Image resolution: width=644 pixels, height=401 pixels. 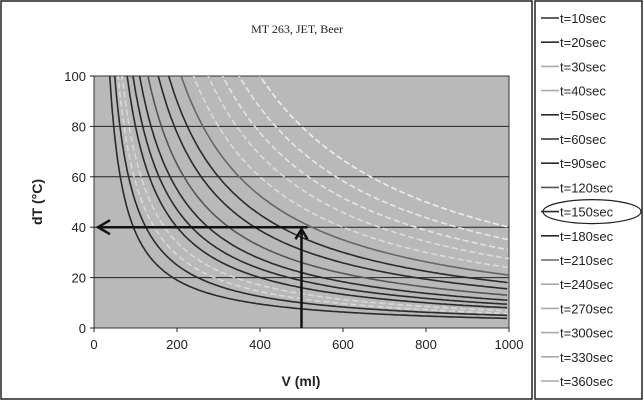 What do you see at coordinates (587, 333) in the screenshot?
I see `legend-label-t=300sec: t=300sec` at bounding box center [587, 333].